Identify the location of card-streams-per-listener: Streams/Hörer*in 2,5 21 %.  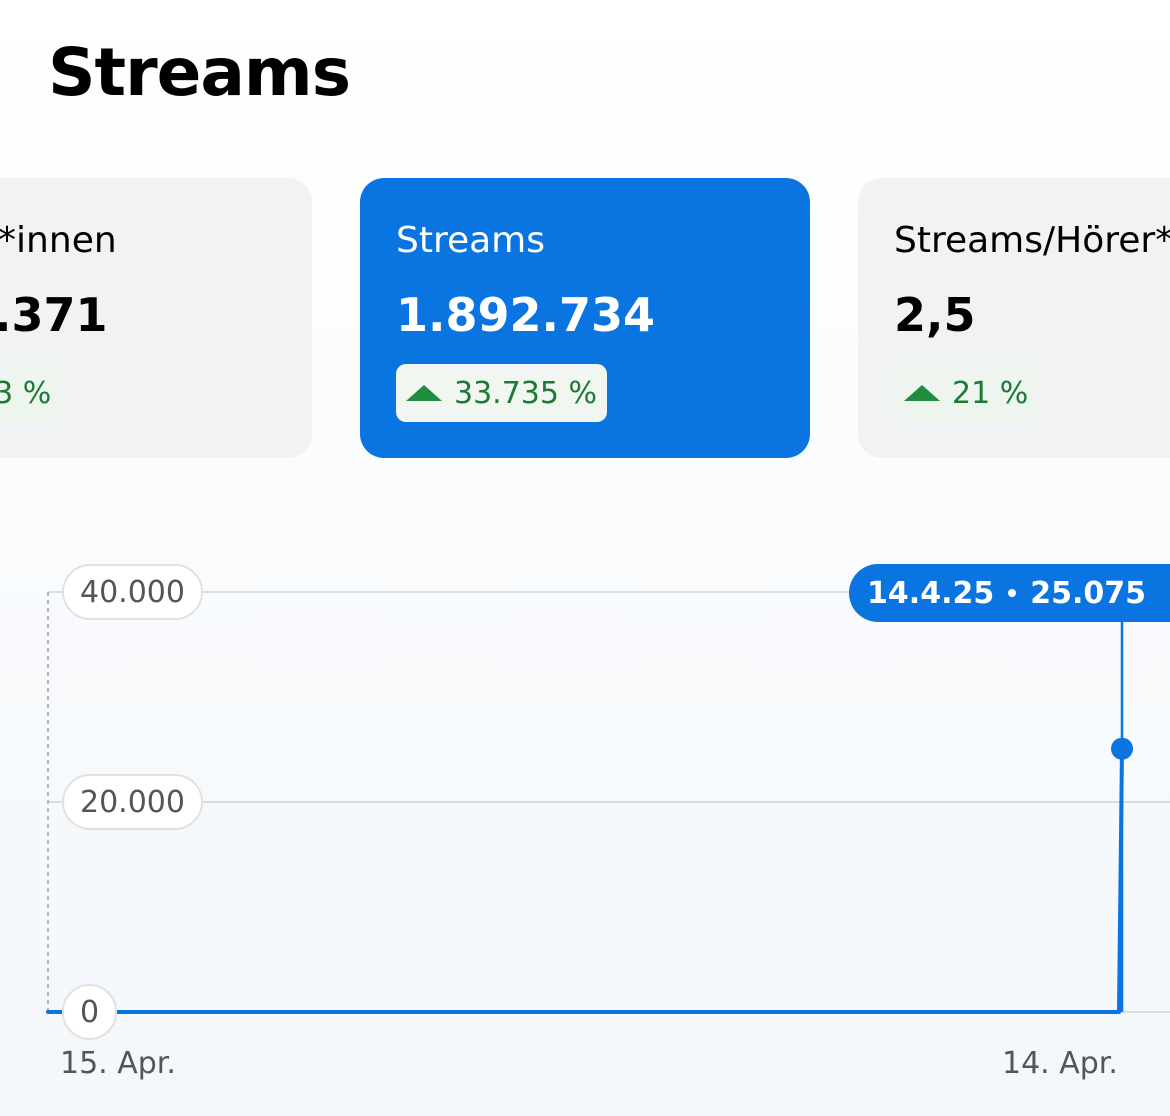
(1014, 318).